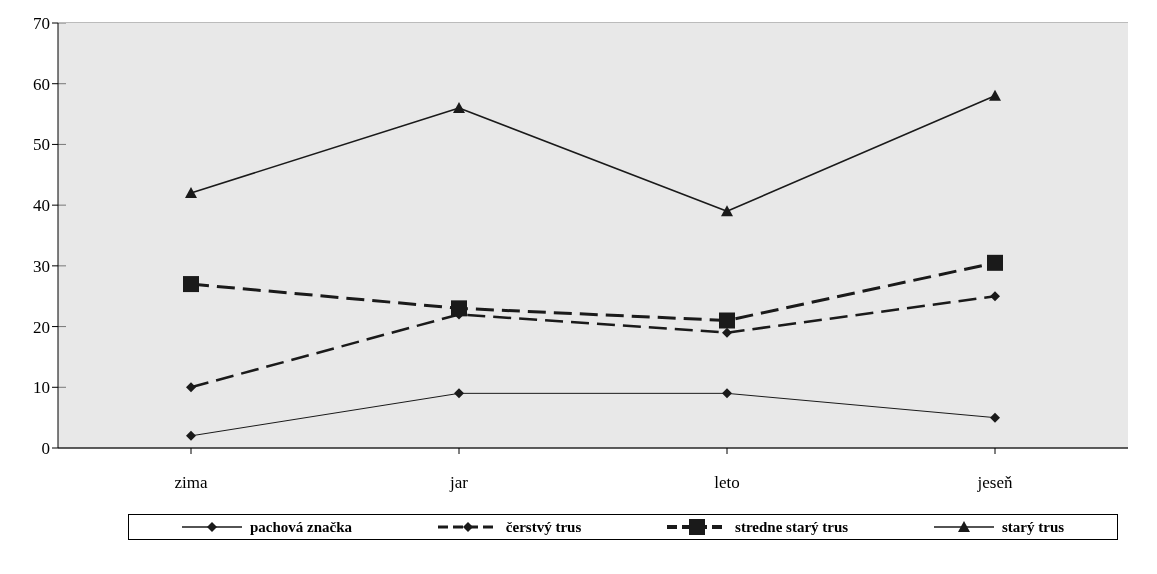 This screenshot has width=1157, height=574. I want to click on legend-label: pachová značka, so click(301, 527).